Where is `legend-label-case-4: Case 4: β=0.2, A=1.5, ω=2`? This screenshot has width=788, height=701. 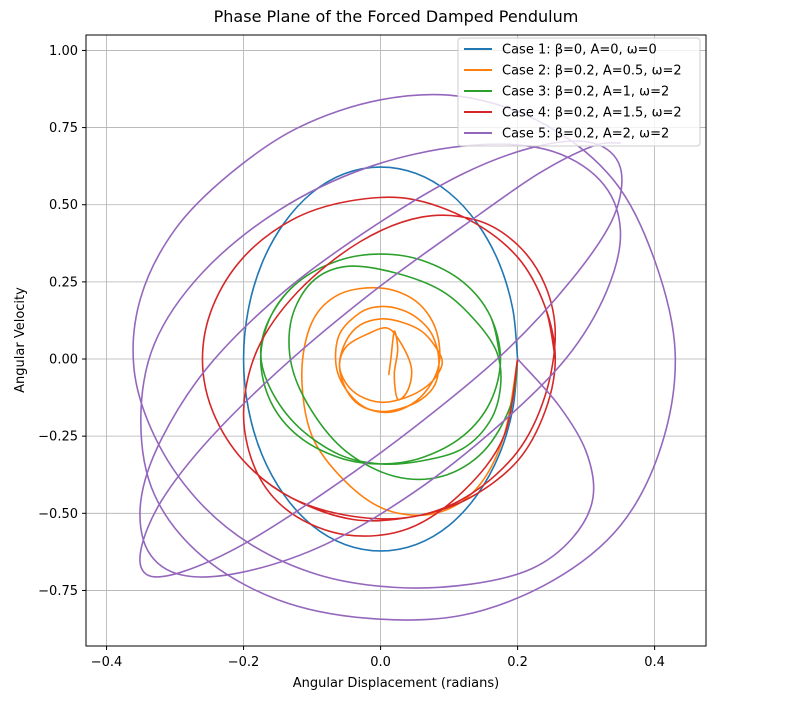
legend-label-case-4: Case 4: β=0.2, A=1.5, ω=2 is located at coordinates (592, 113).